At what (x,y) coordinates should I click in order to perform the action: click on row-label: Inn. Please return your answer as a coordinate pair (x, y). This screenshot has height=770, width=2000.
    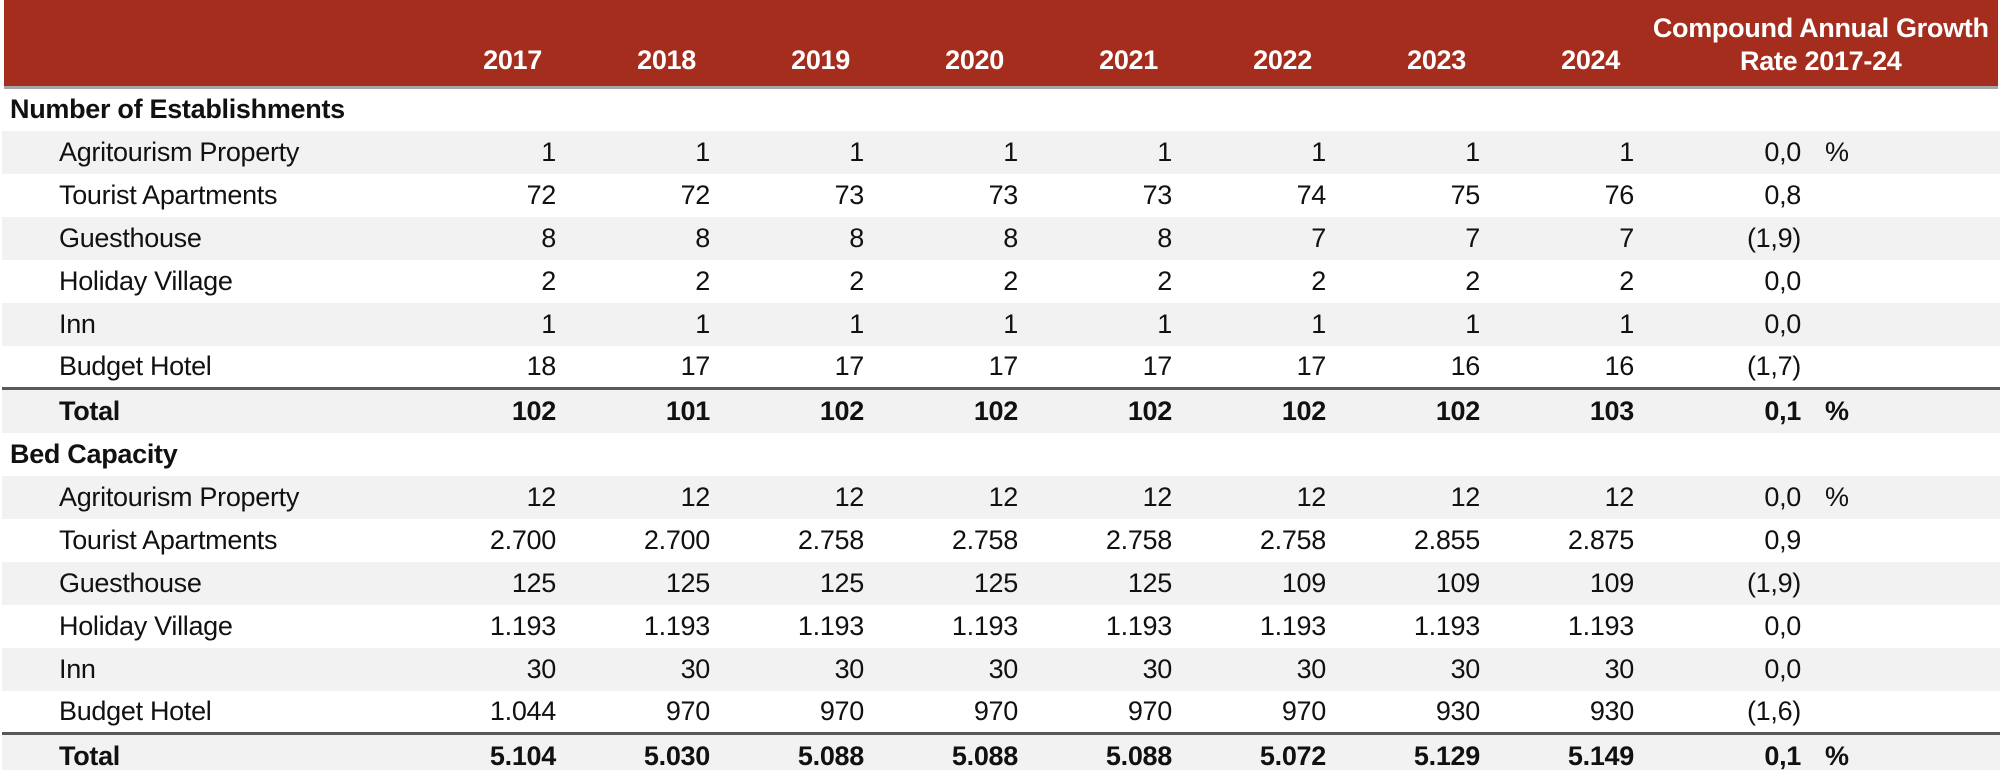
    Looking at the image, I should click on (207, 324).